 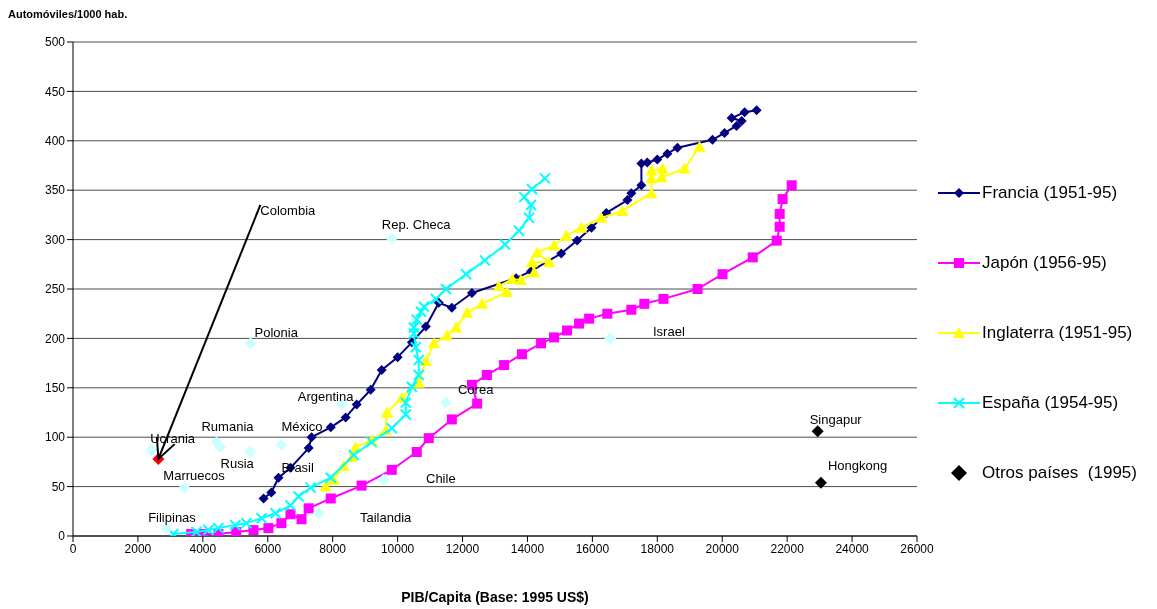 I want to click on annotation: Singapur, so click(x=836, y=420).